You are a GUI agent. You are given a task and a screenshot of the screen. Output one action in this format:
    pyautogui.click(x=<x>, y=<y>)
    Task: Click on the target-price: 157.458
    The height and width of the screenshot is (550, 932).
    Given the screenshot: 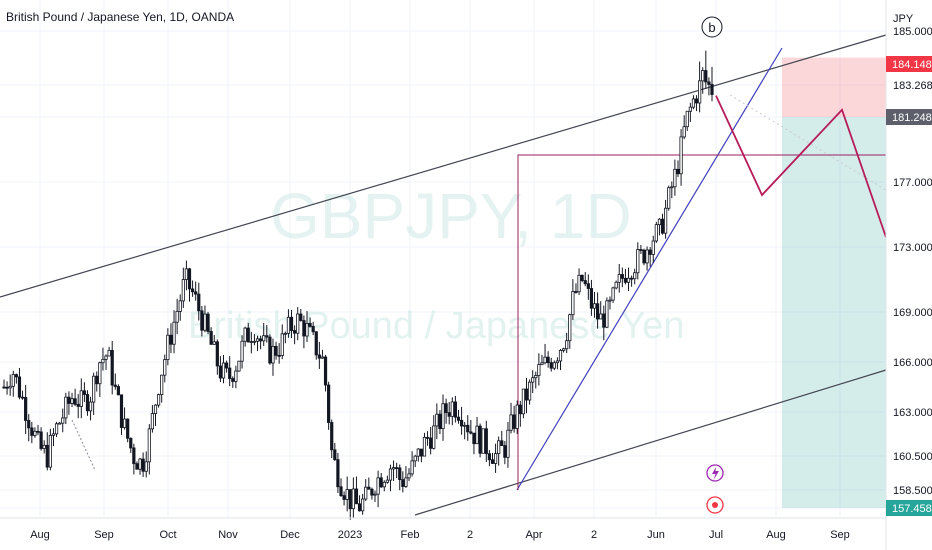 What is the action you would take?
    pyautogui.click(x=912, y=509)
    